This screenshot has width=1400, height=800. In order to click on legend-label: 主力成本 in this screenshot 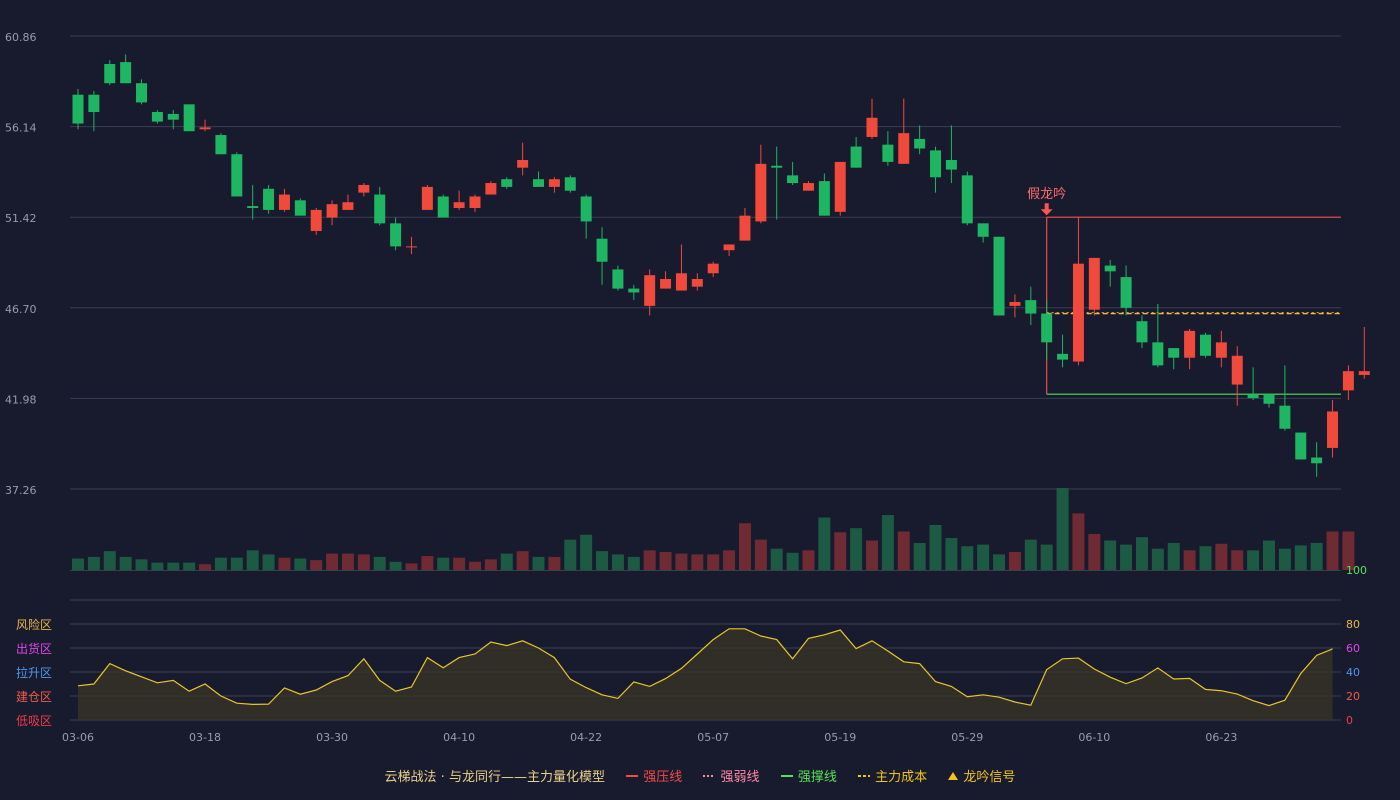, I will do `click(901, 777)`.